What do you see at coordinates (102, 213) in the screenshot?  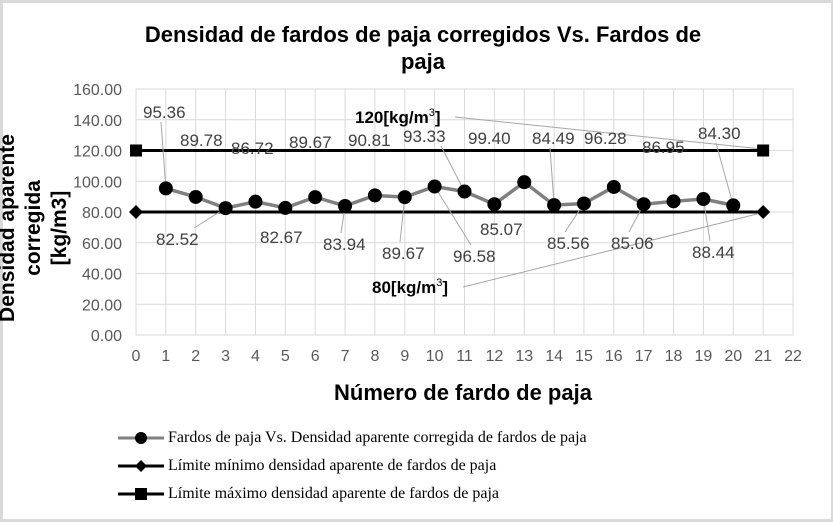 I see `y-tick-label: 80.00` at bounding box center [102, 213].